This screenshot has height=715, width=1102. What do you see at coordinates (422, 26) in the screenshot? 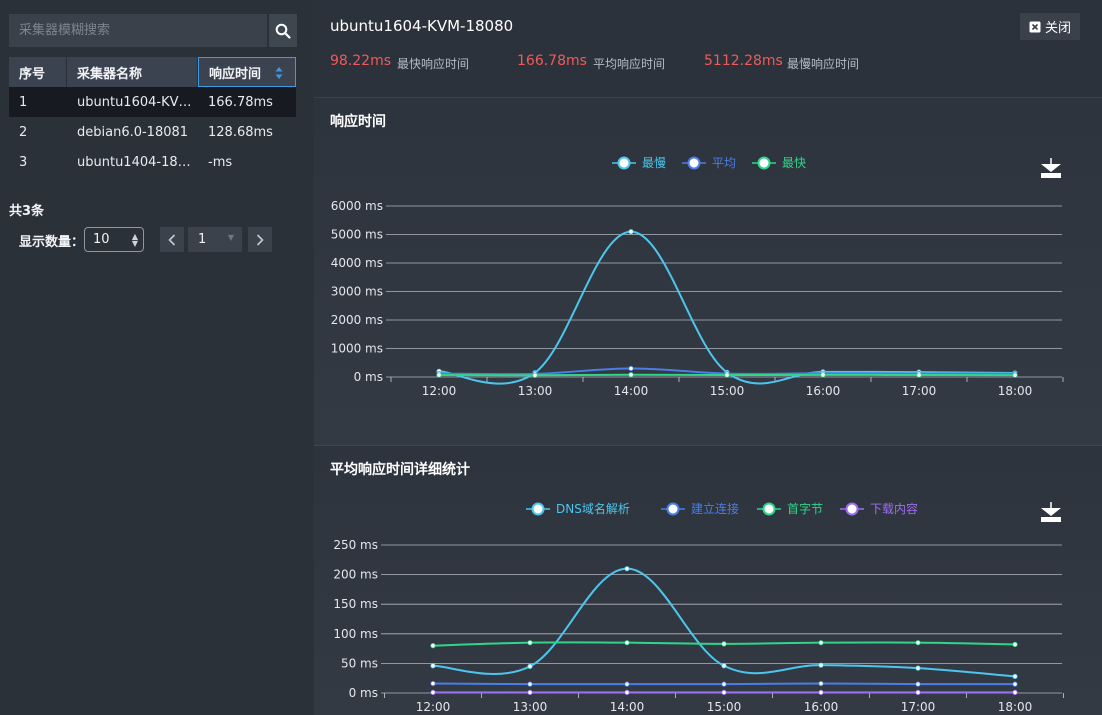
I see `collector-title: ubuntu1604-KVM-18080` at bounding box center [422, 26].